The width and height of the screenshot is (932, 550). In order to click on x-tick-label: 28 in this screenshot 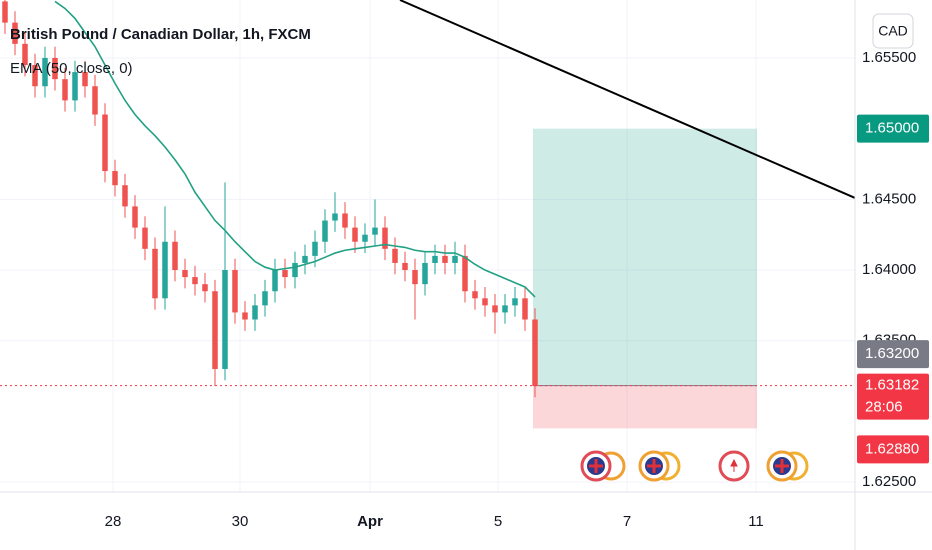, I will do `click(113, 521)`.